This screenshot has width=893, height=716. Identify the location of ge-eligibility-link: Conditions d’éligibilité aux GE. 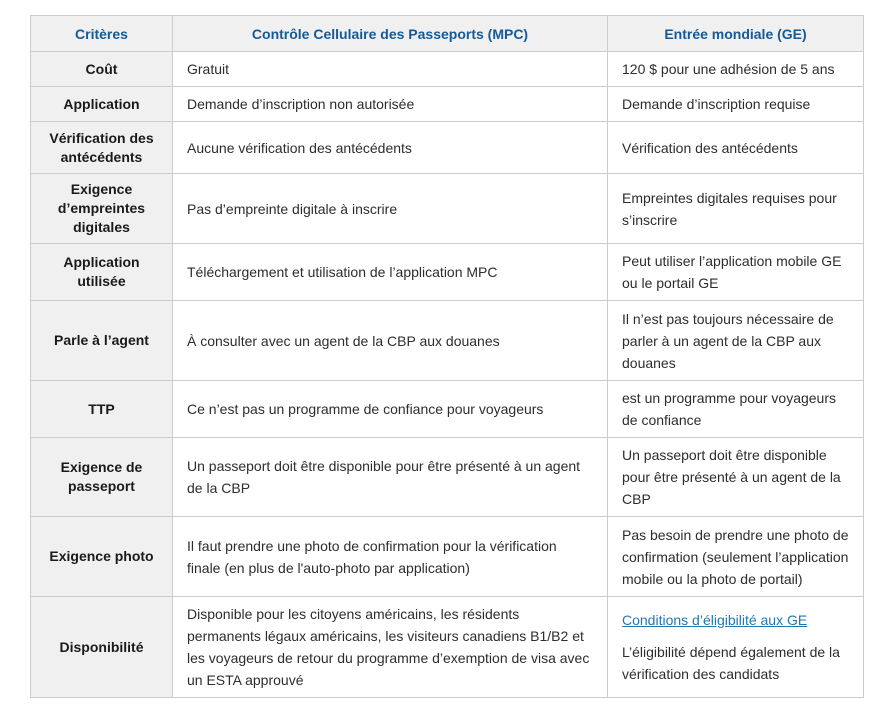
(715, 620).